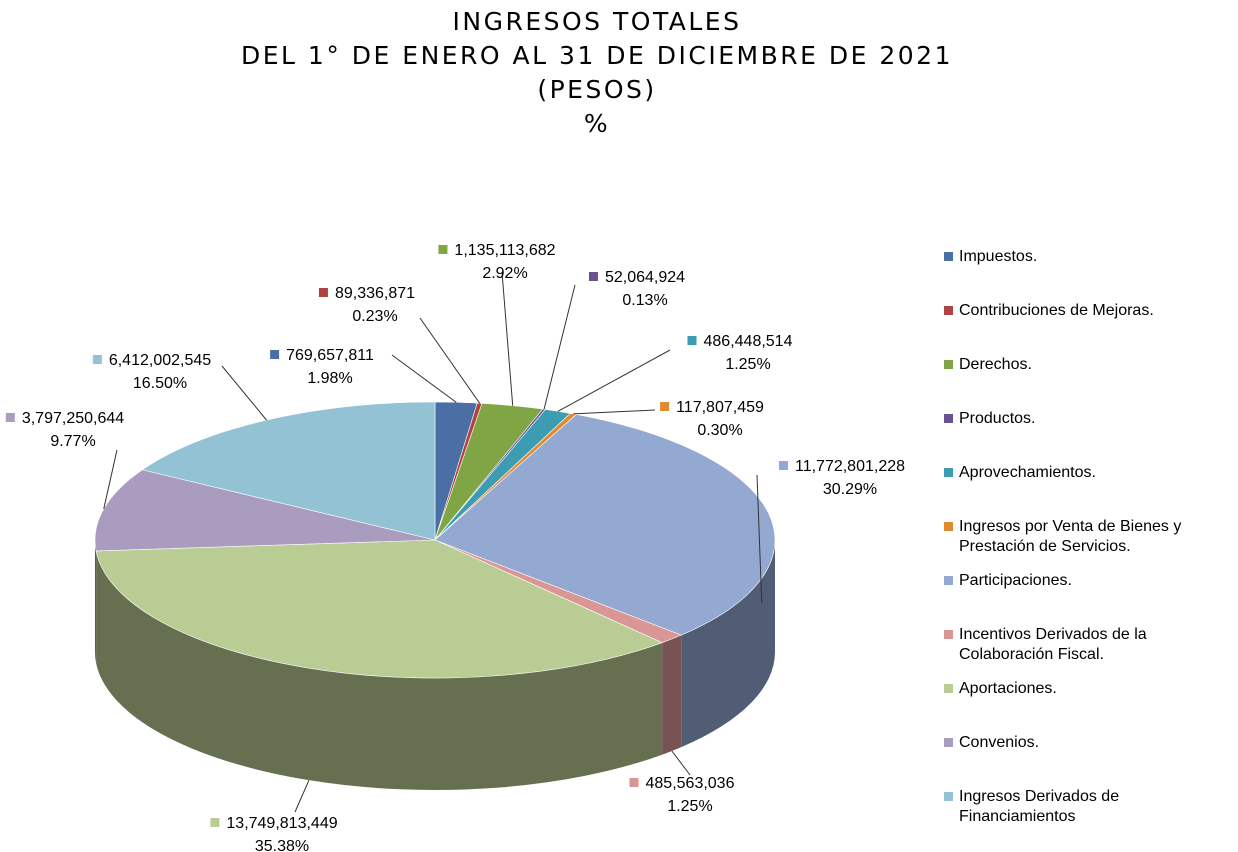  Describe the element at coordinates (1086, 689) in the screenshot. I see `legend-item: Aportaciones.` at that location.